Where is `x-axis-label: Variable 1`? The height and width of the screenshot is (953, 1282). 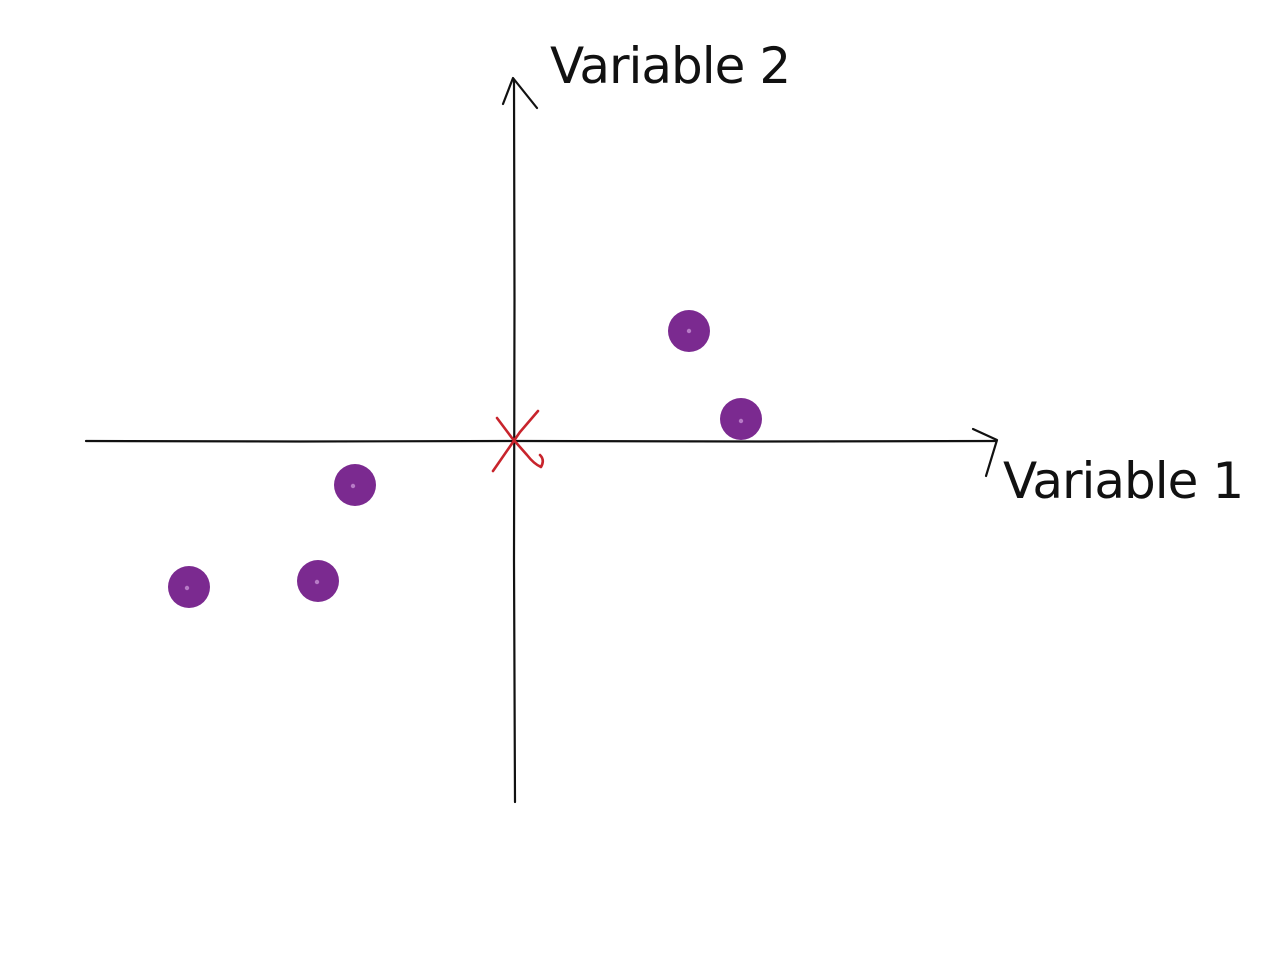 x-axis-label: Variable 1 is located at coordinates (1123, 481).